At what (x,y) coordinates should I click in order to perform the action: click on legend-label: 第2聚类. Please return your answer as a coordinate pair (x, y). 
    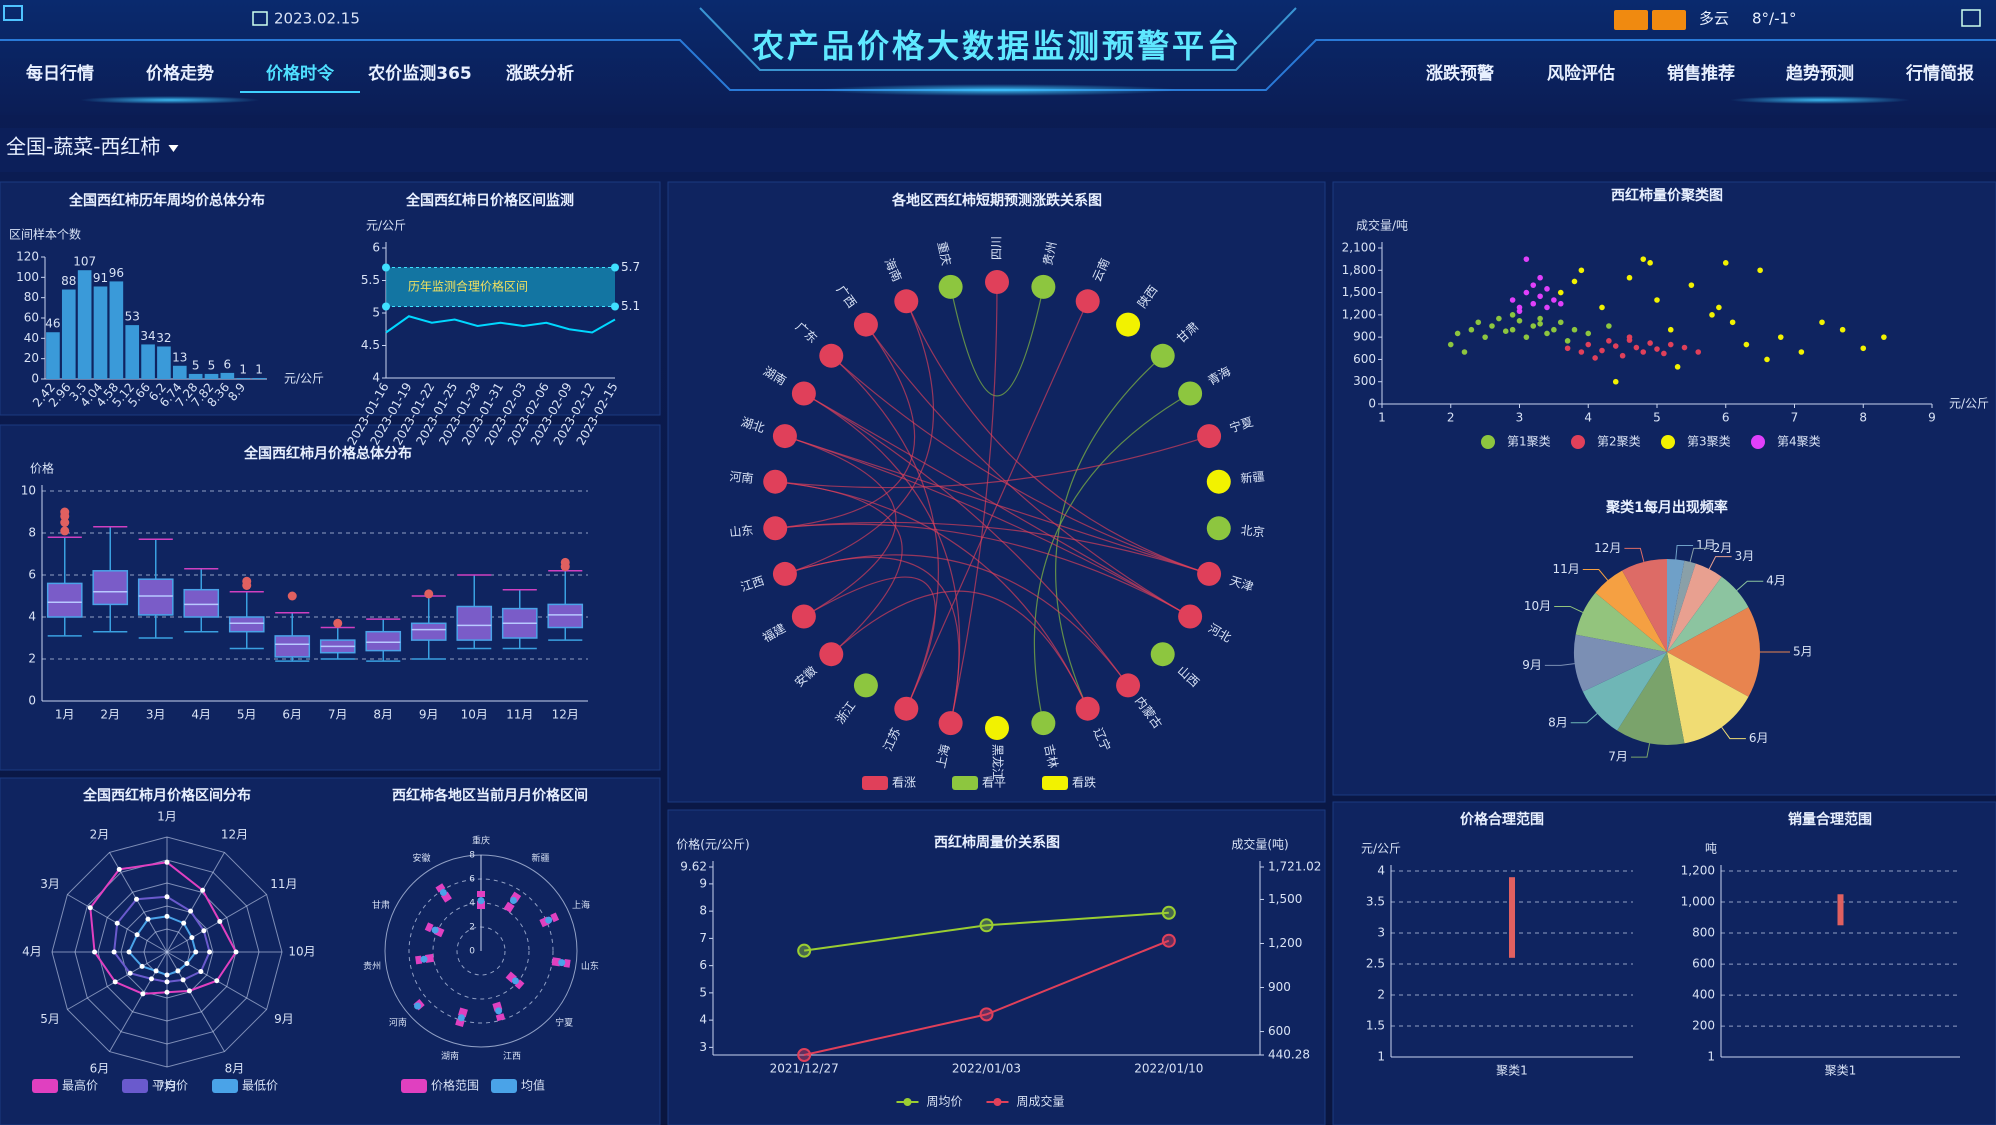
    Looking at the image, I should click on (1619, 442).